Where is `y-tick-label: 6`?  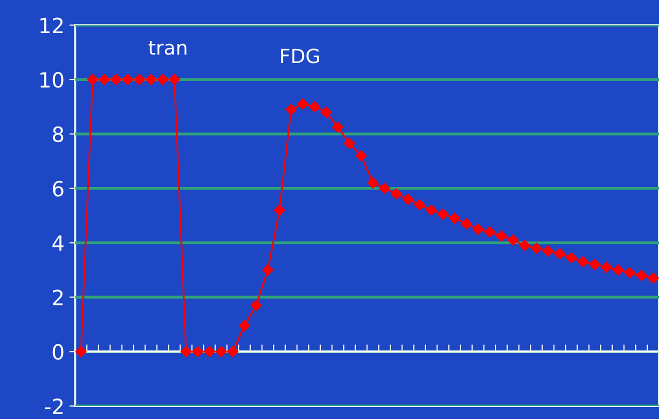 y-tick-label: 6 is located at coordinates (58, 188).